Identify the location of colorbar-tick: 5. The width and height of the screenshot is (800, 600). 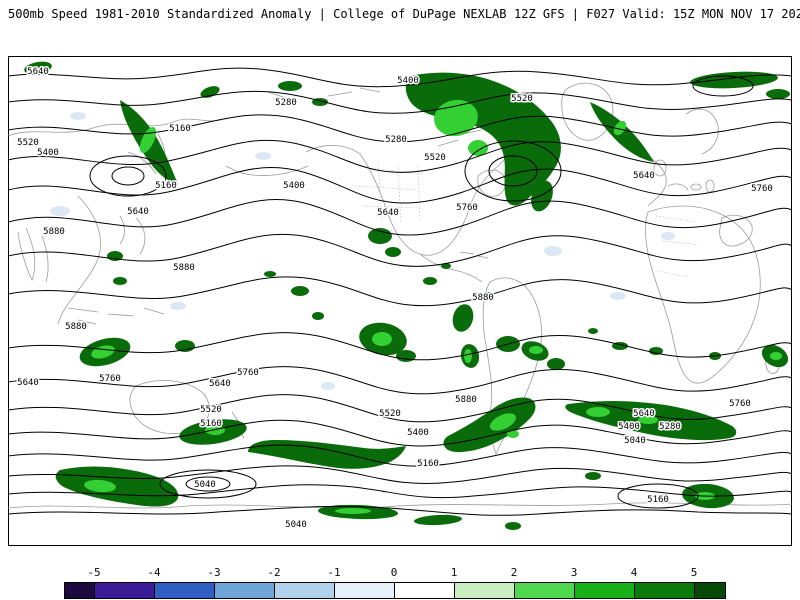
(694, 572).